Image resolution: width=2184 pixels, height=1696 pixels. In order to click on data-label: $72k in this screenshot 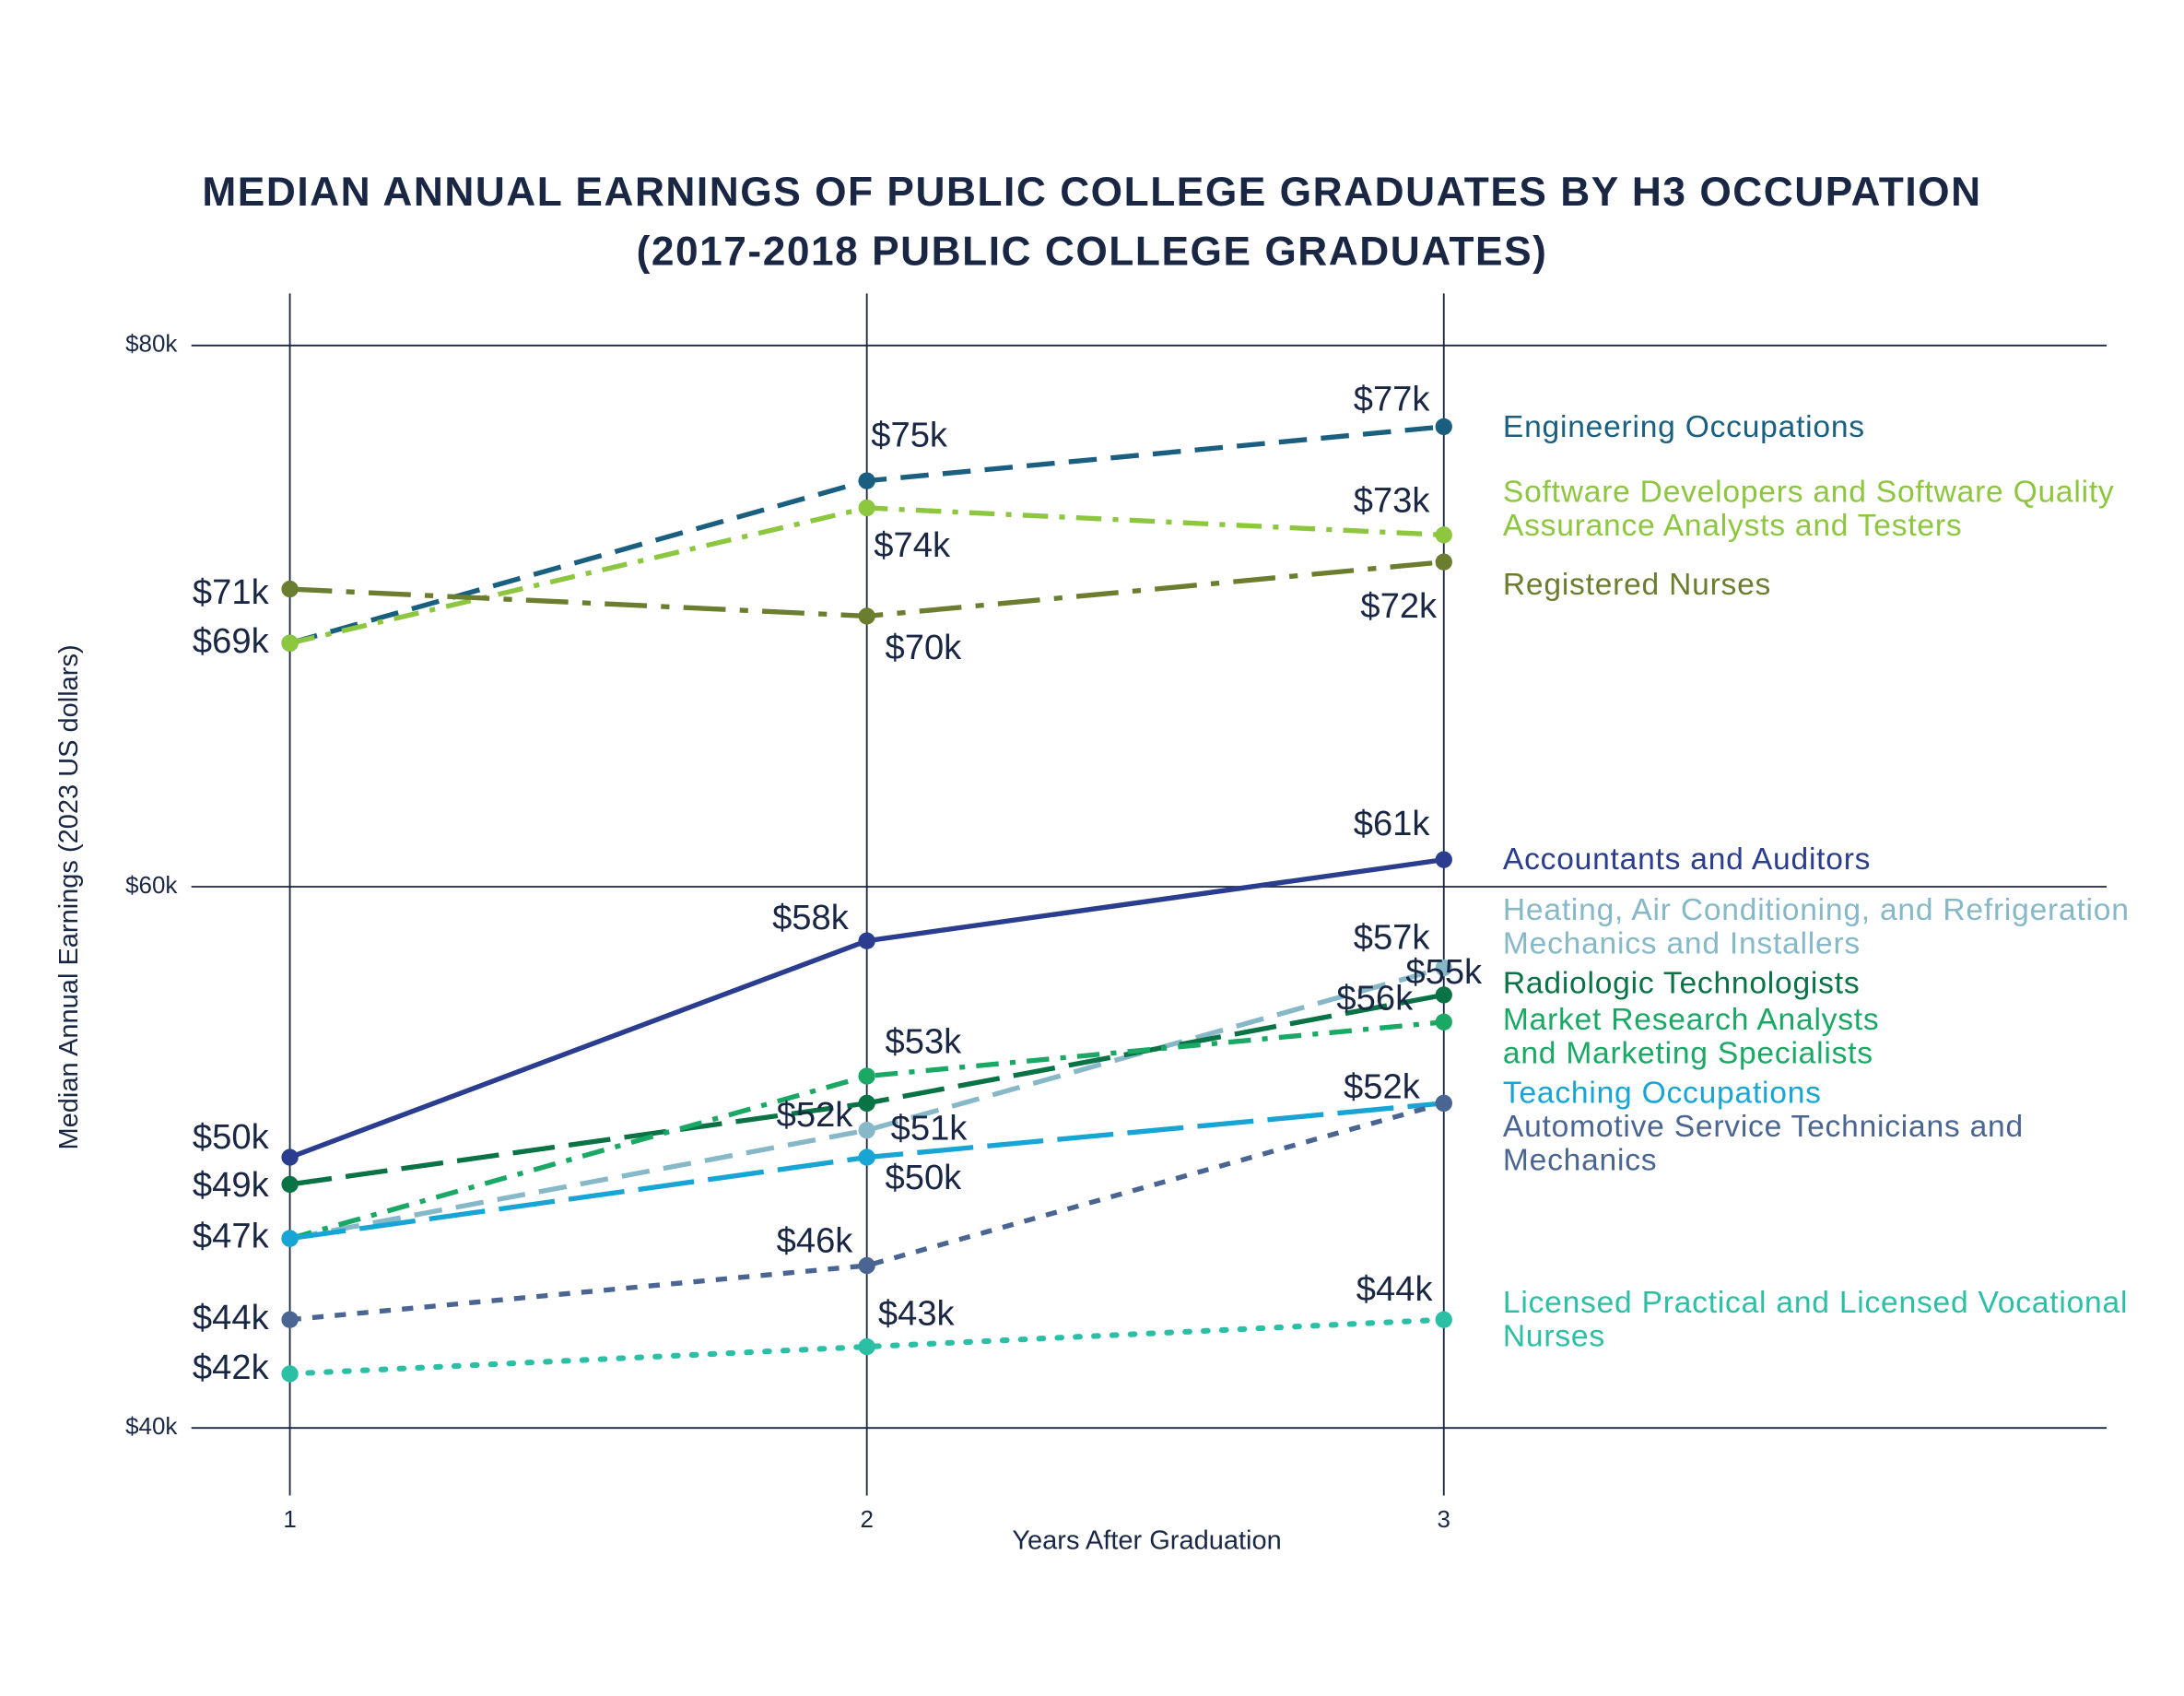, I will do `click(1399, 606)`.